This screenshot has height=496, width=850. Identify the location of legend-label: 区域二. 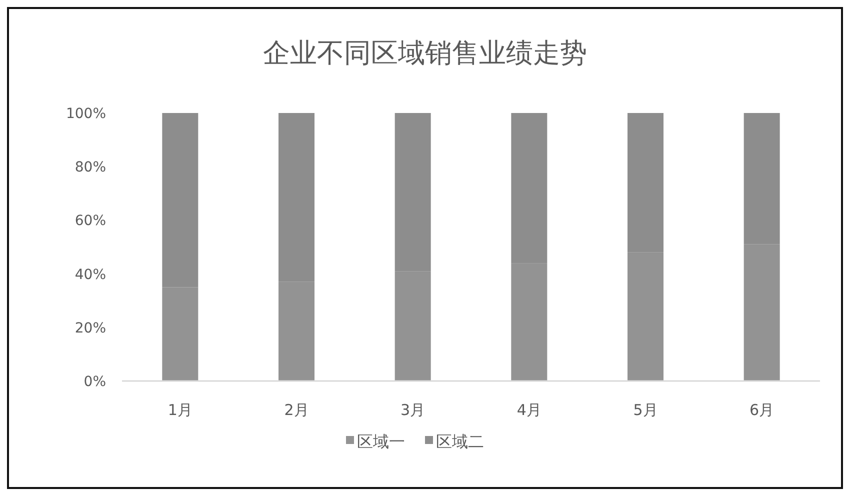
(460, 441).